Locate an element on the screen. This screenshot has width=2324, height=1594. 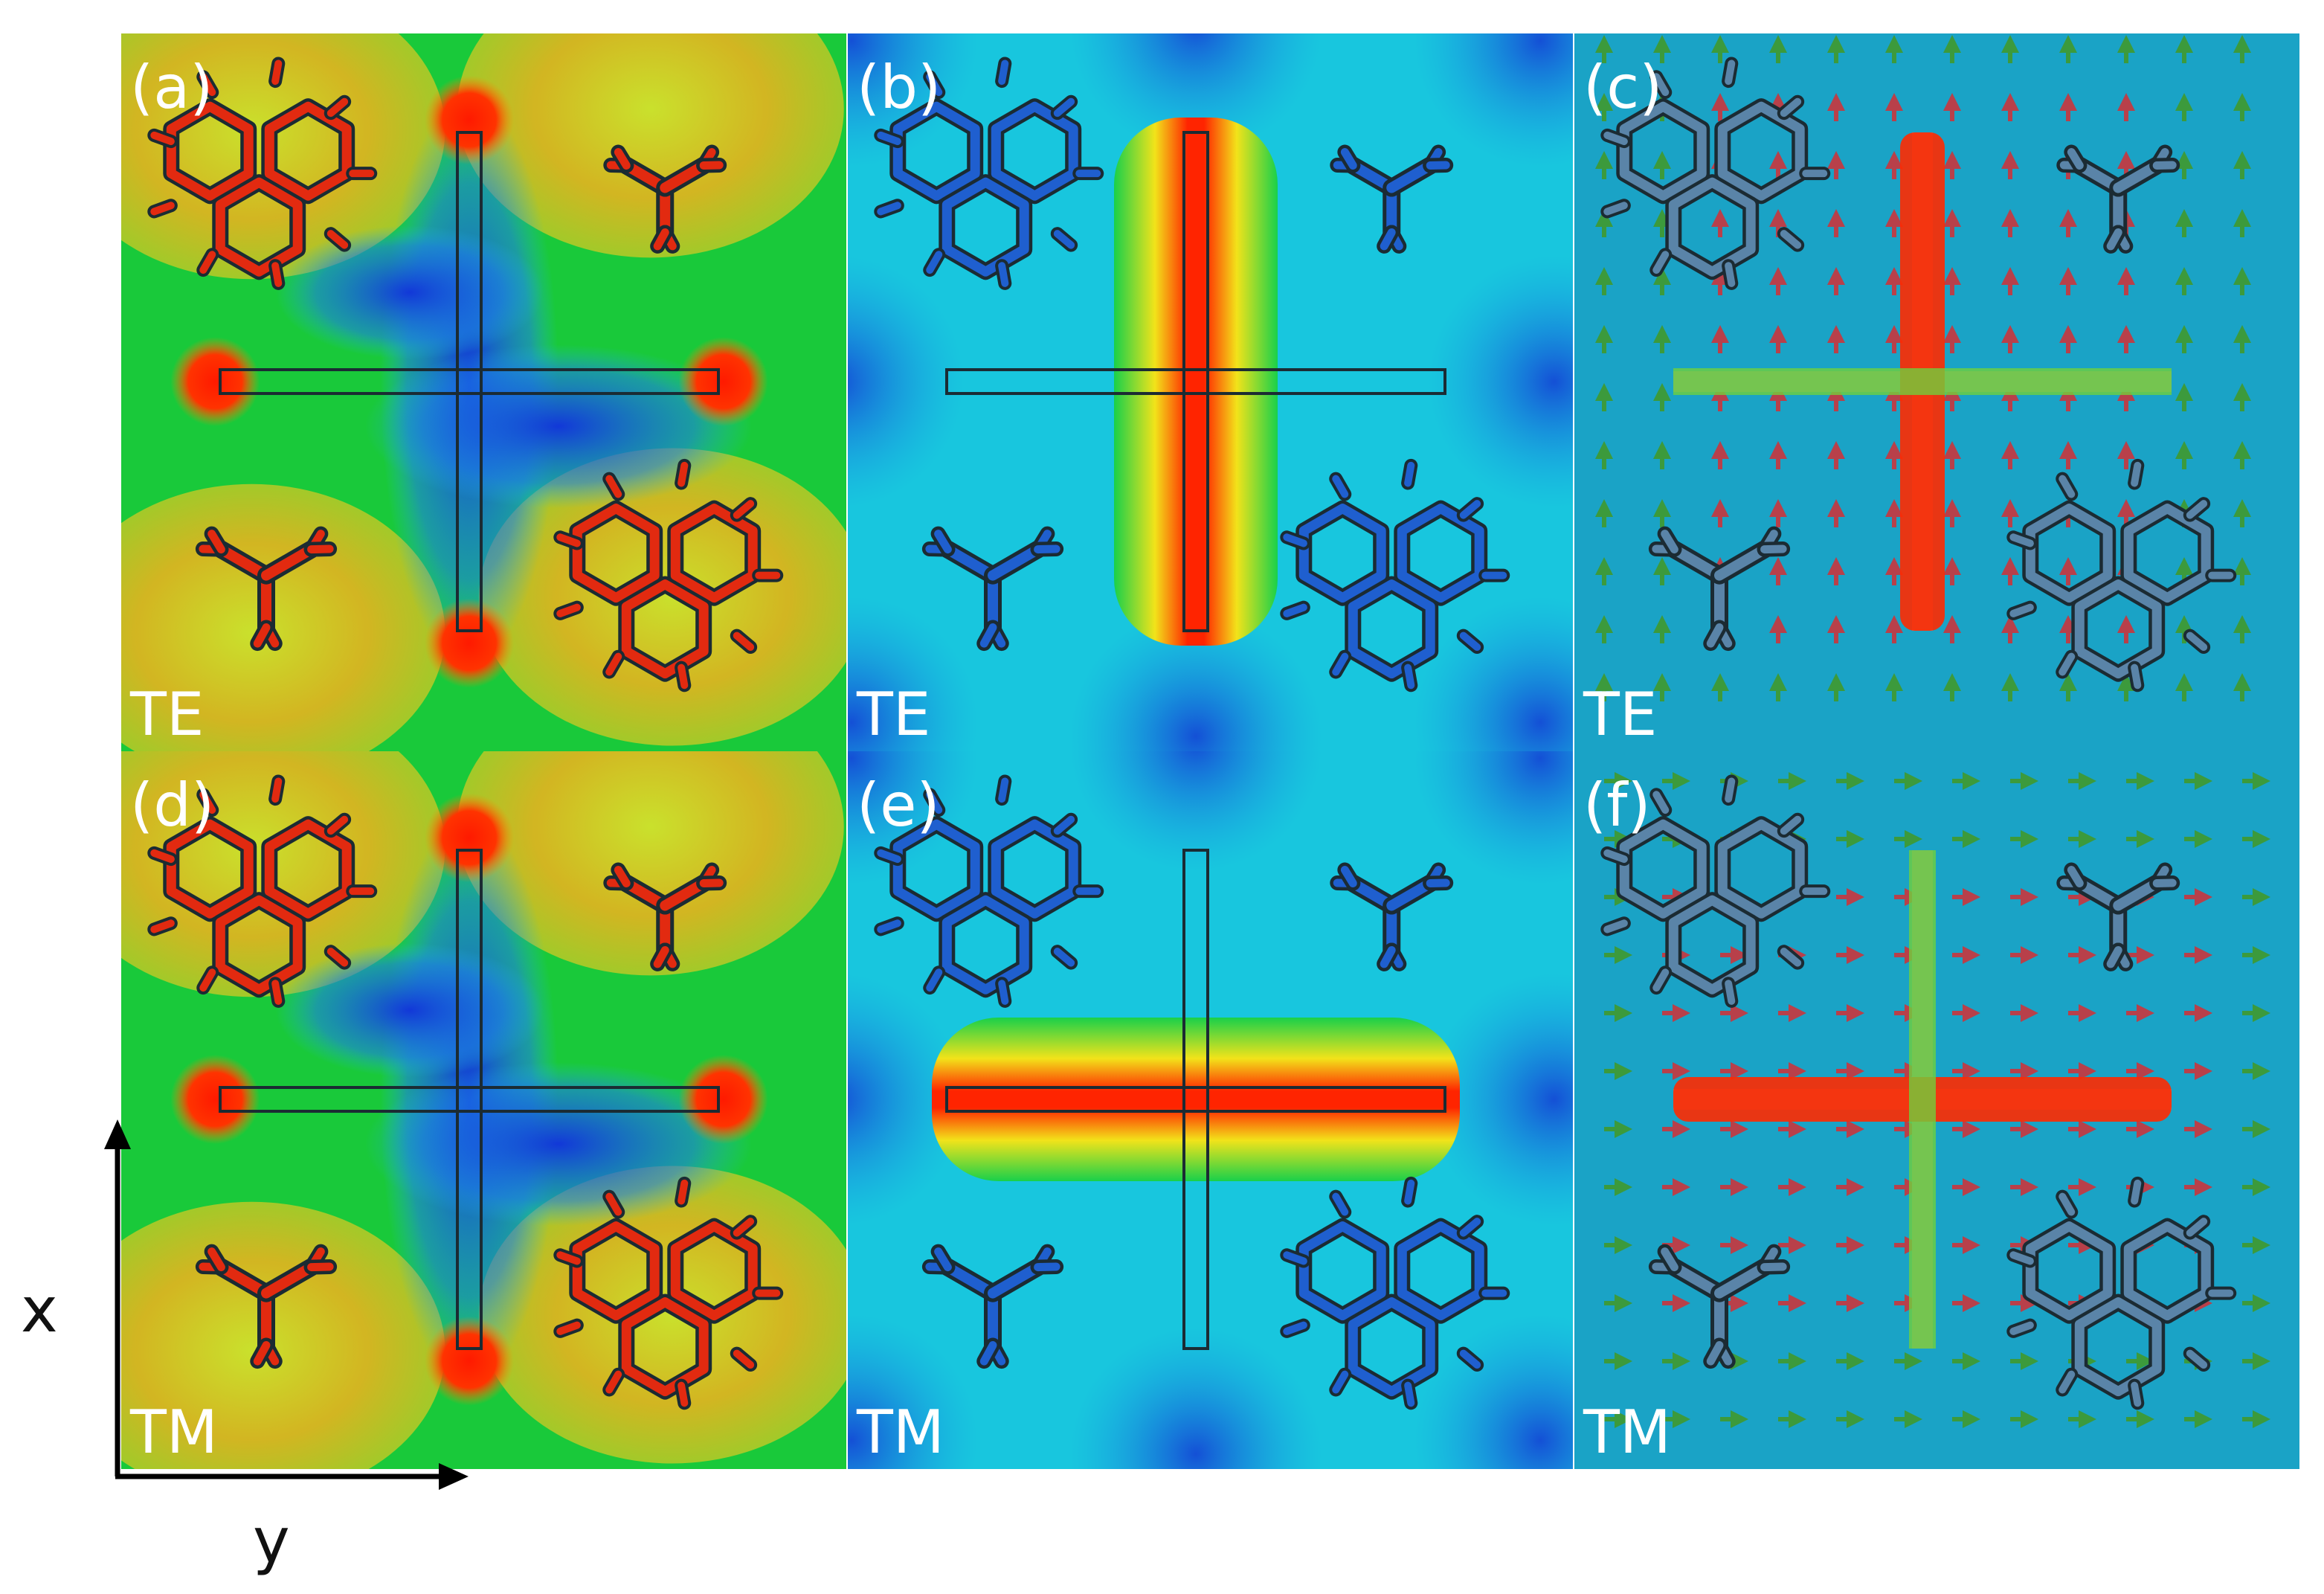
panel-label: (d) is located at coordinates (172, 806).